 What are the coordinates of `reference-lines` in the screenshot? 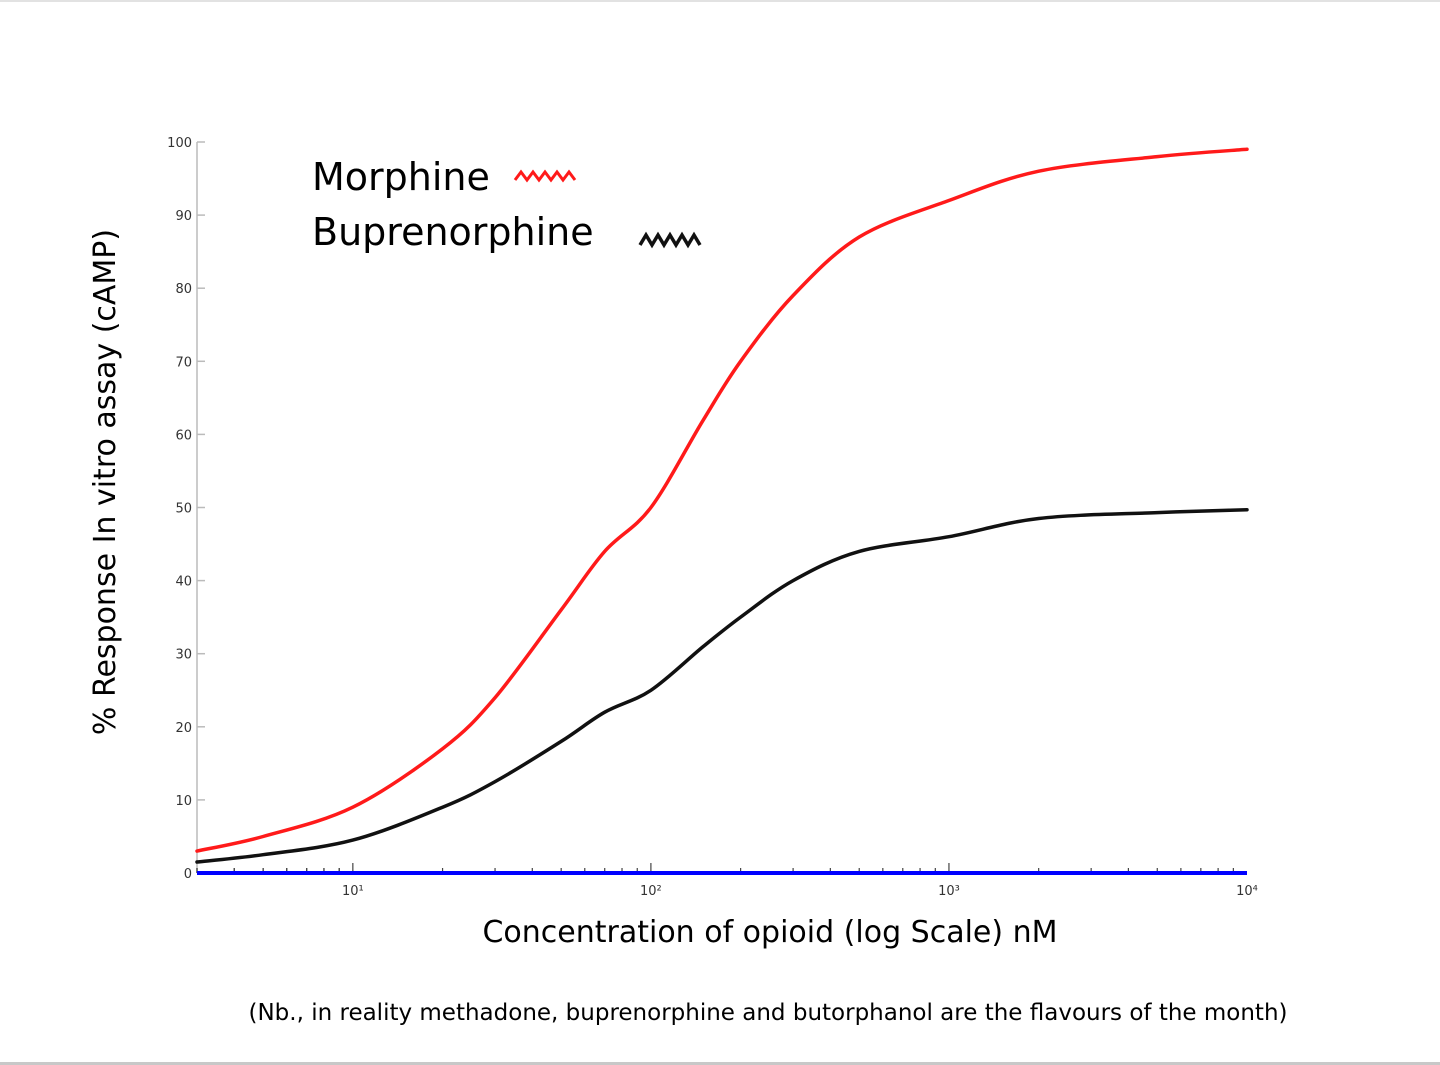 It's located at (425, 683).